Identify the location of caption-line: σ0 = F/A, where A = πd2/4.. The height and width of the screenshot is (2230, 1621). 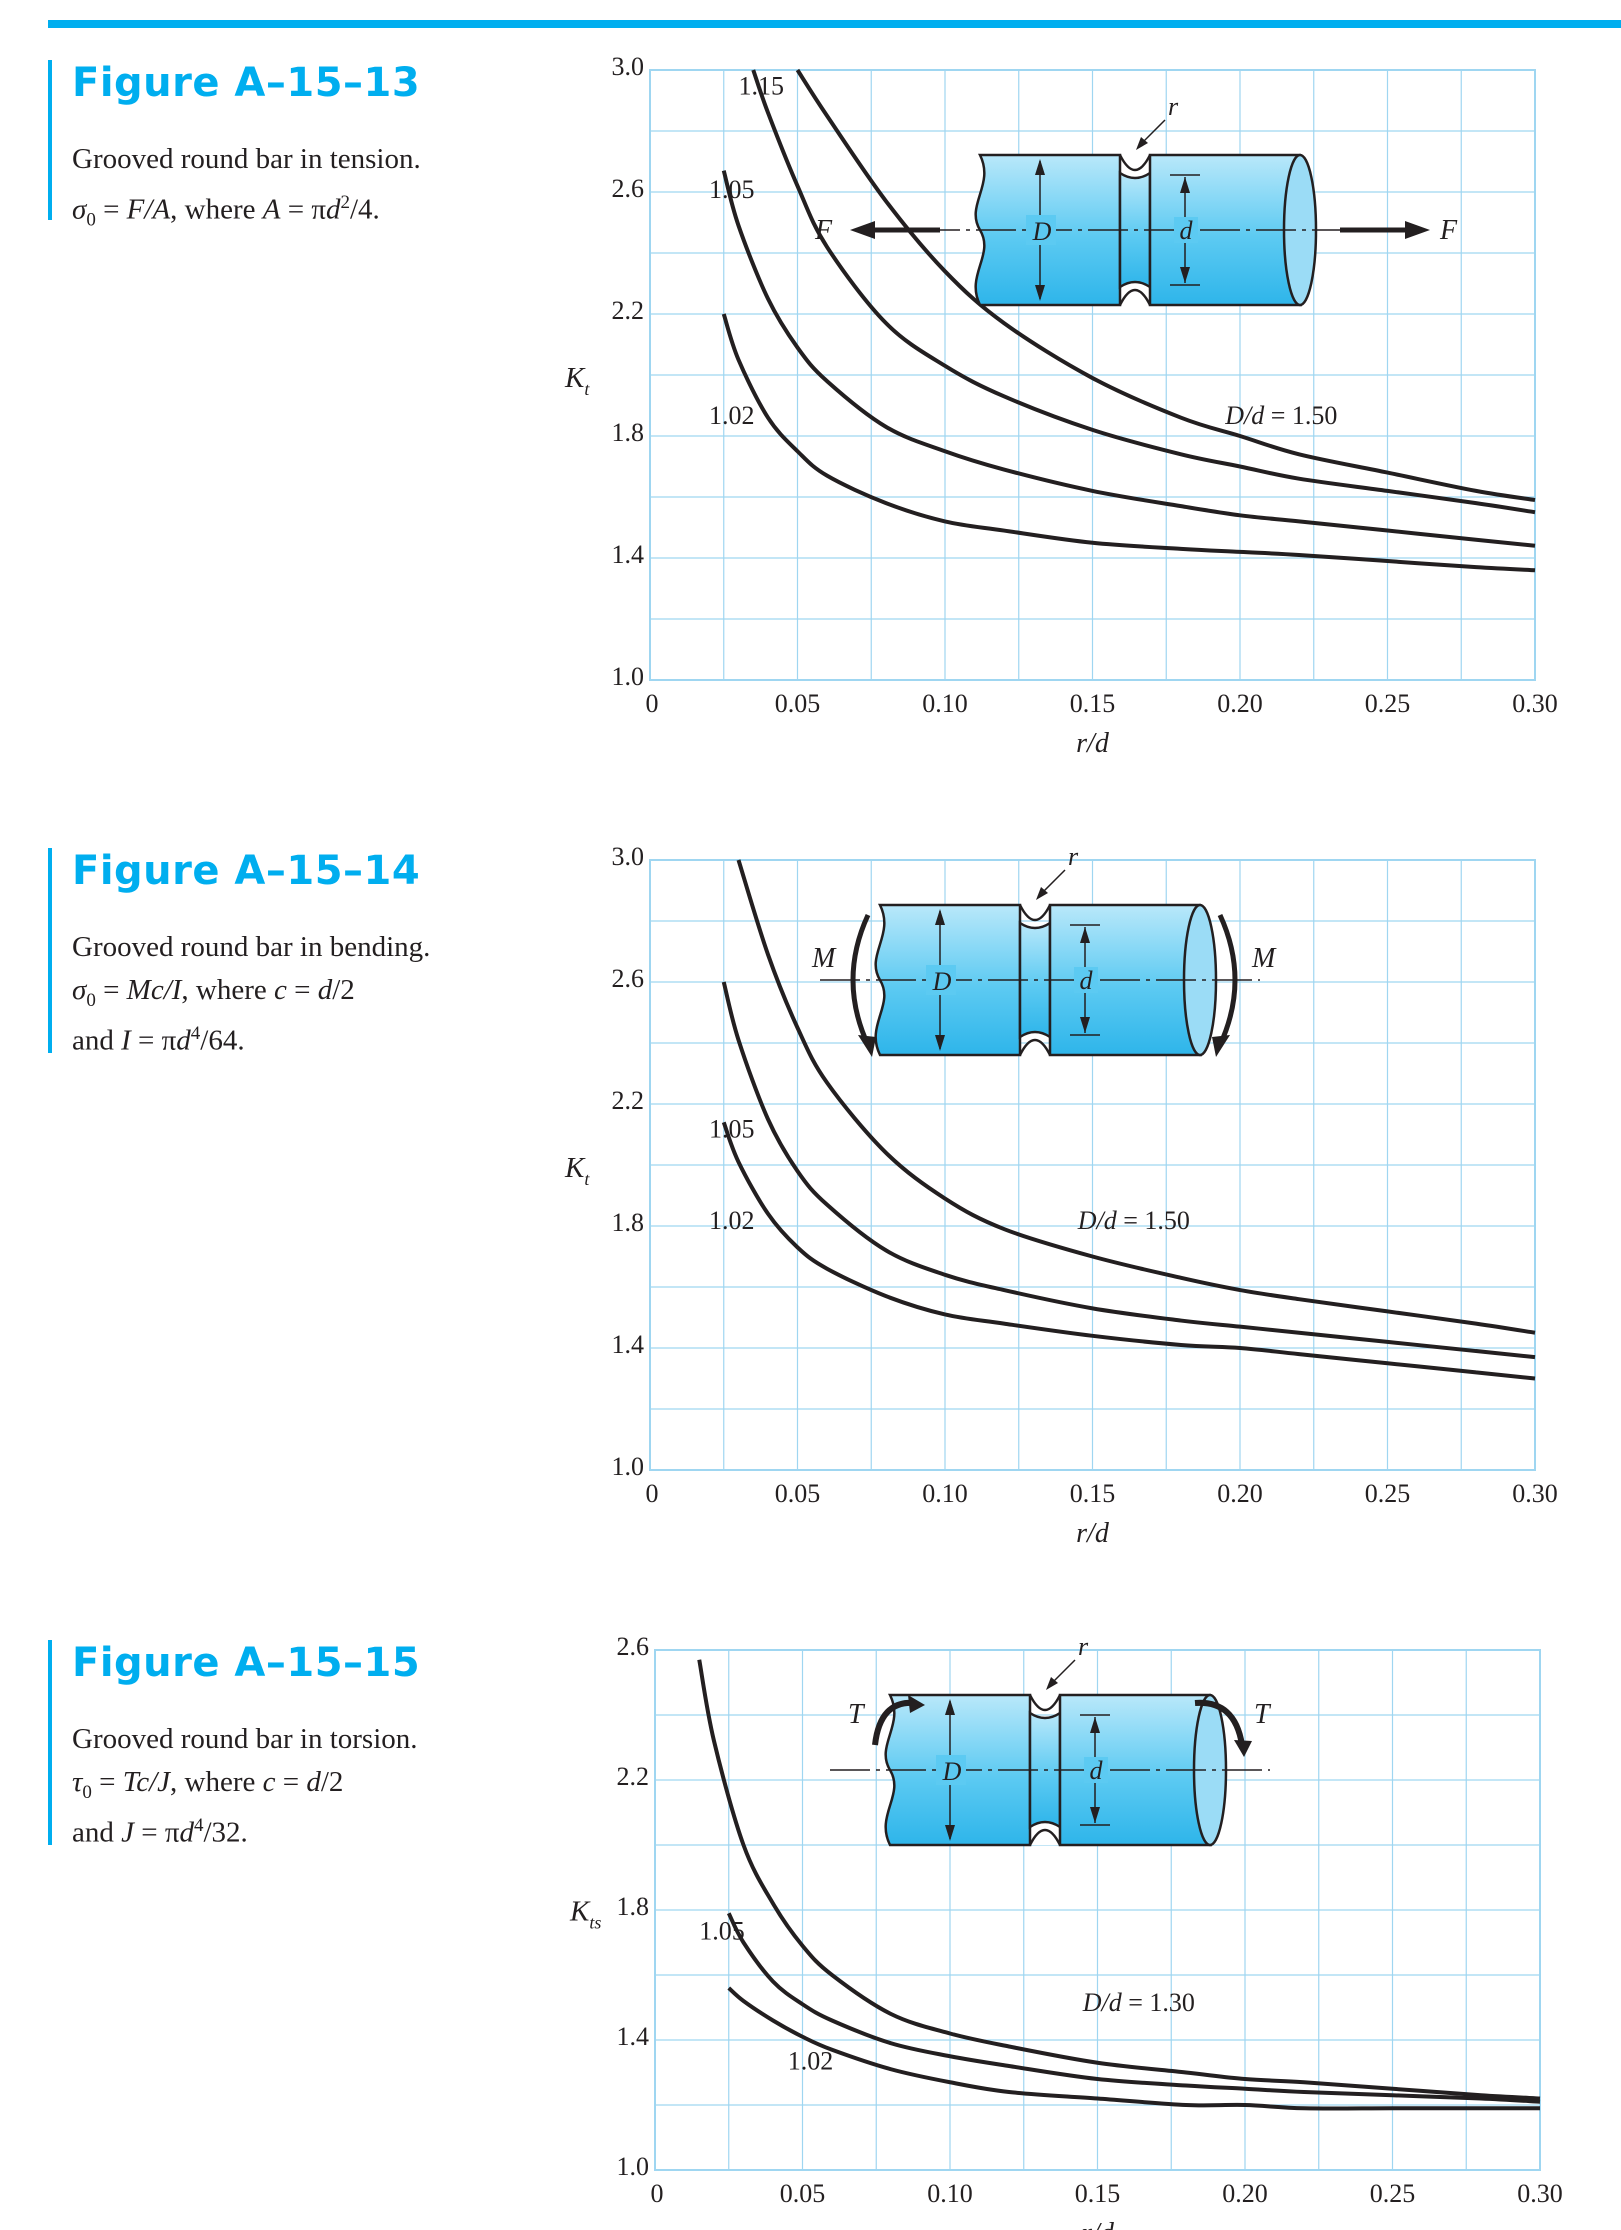
(226, 211).